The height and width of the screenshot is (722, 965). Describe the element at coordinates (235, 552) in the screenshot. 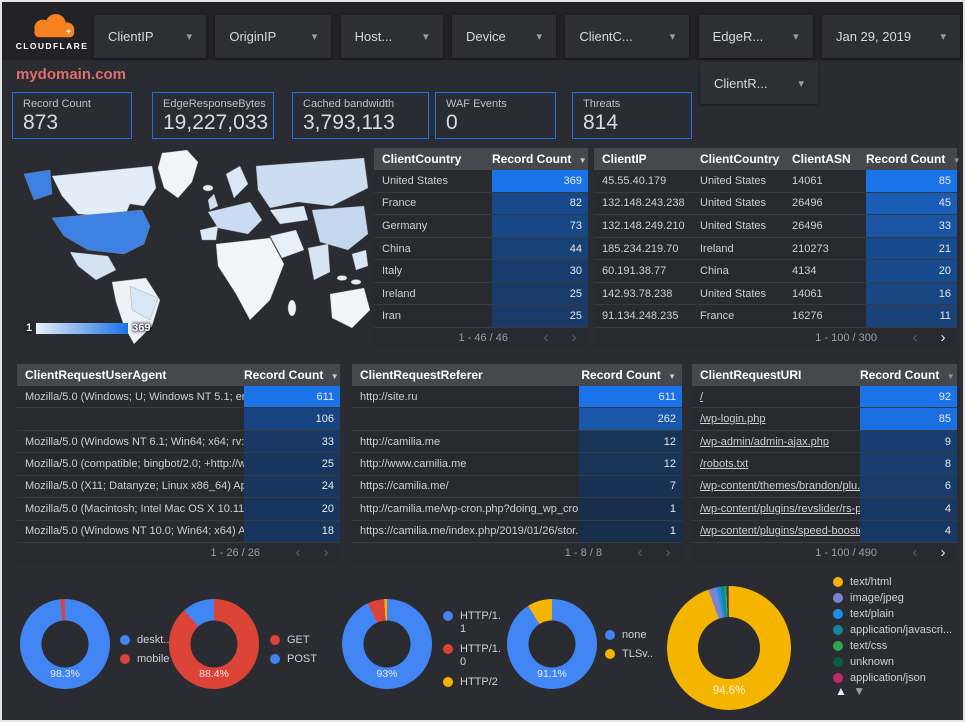

I see `pagination-range: 1 - 26 / 26` at that location.